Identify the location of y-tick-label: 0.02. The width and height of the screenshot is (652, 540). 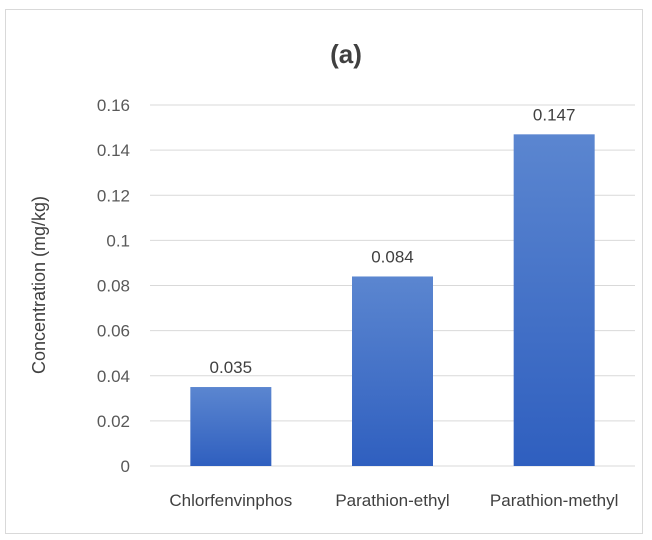
(113, 421).